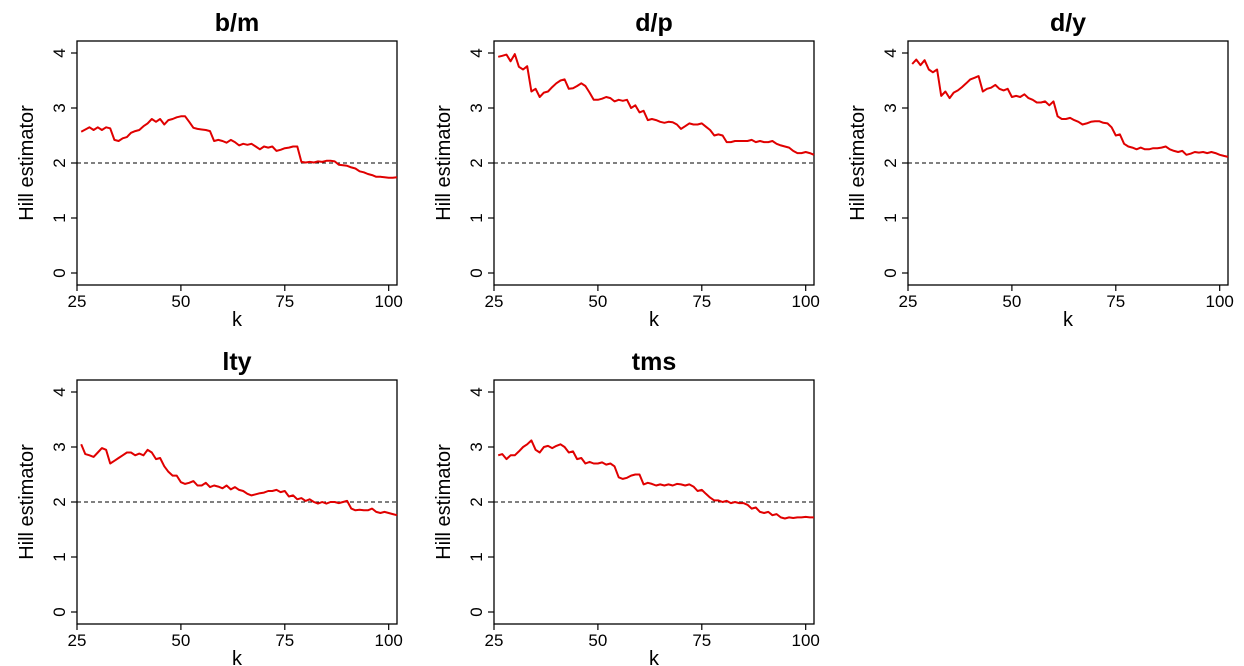 The width and height of the screenshot is (1244, 666). Describe the element at coordinates (237, 23) in the screenshot. I see `chart-title: b/m` at that location.